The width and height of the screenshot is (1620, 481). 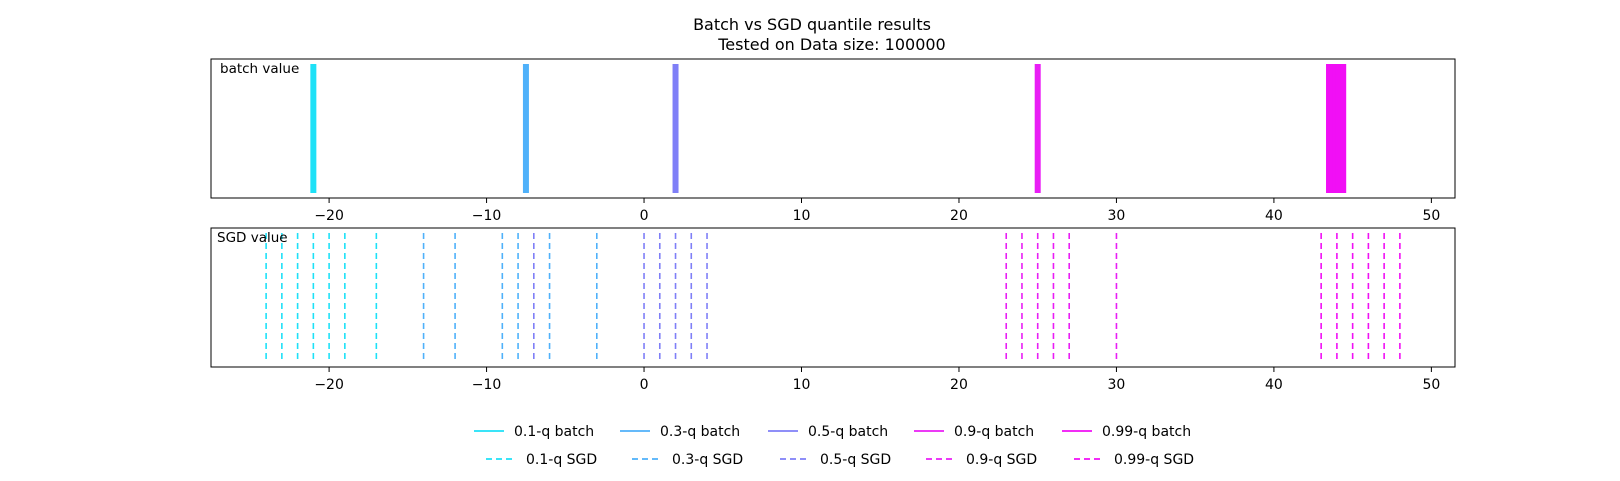 What do you see at coordinates (554, 432) in the screenshot?
I see `legend-label: 0.1-q batch` at bounding box center [554, 432].